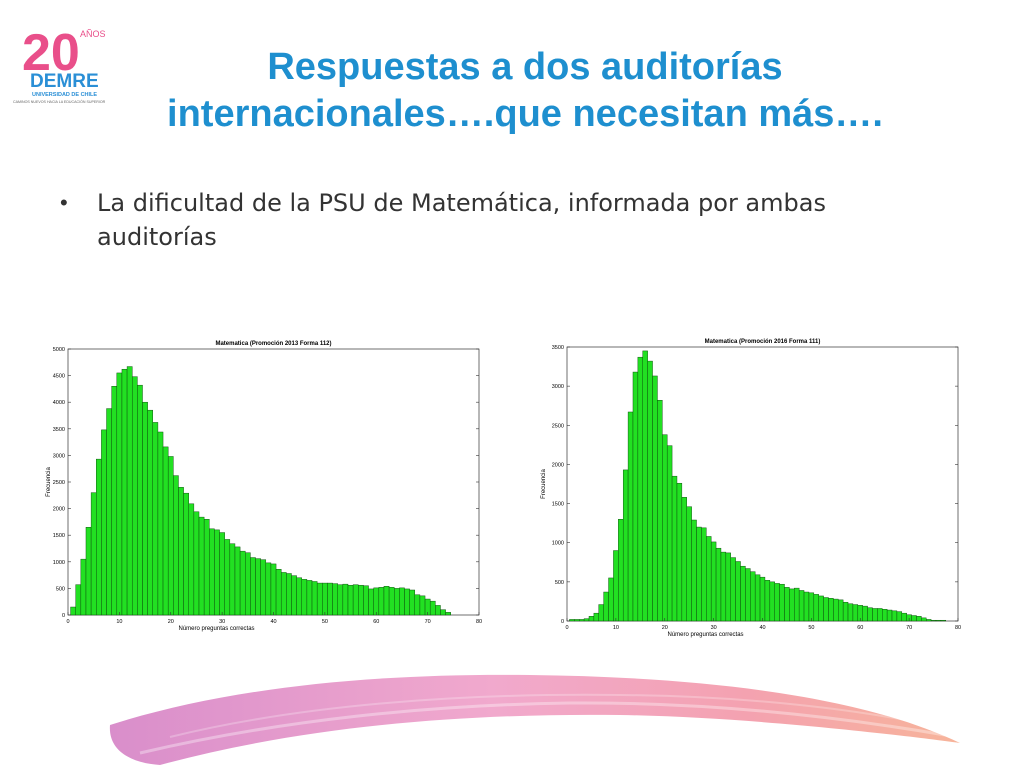  Describe the element at coordinates (67, 622) in the screenshot. I see `x-tick-label: 0` at that location.